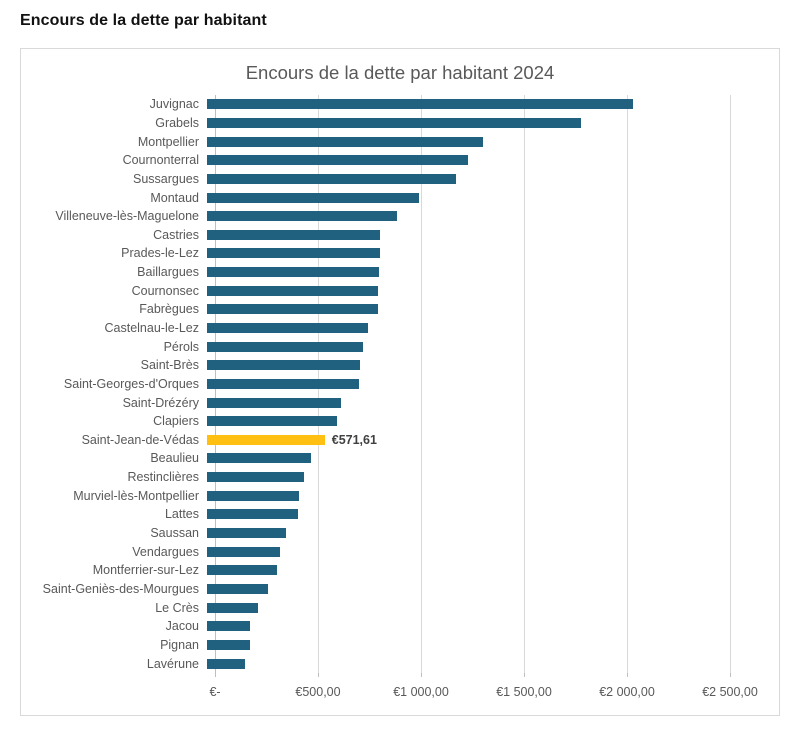  What do you see at coordinates (168, 272) in the screenshot?
I see `category-label: Baillargues` at bounding box center [168, 272].